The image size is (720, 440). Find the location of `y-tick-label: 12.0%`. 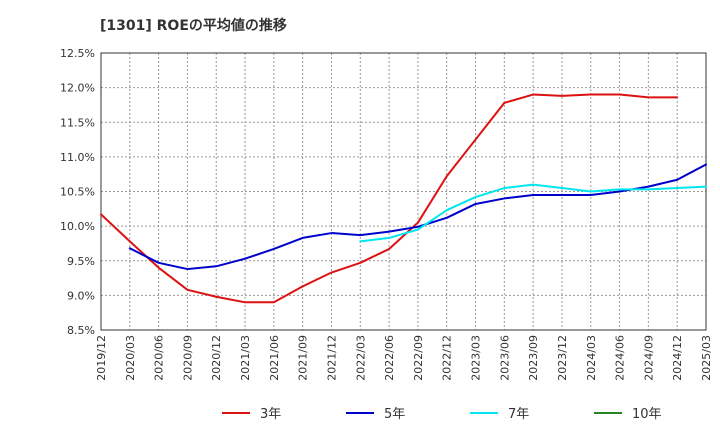

y-tick-label: 12.0% is located at coordinates (77, 88).